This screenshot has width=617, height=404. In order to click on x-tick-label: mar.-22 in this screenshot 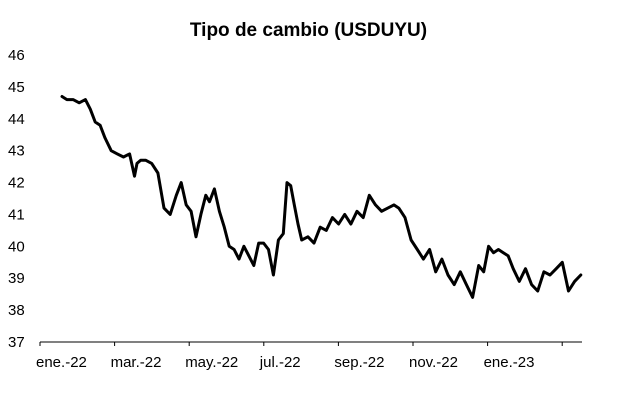, I will do `click(136, 362)`.